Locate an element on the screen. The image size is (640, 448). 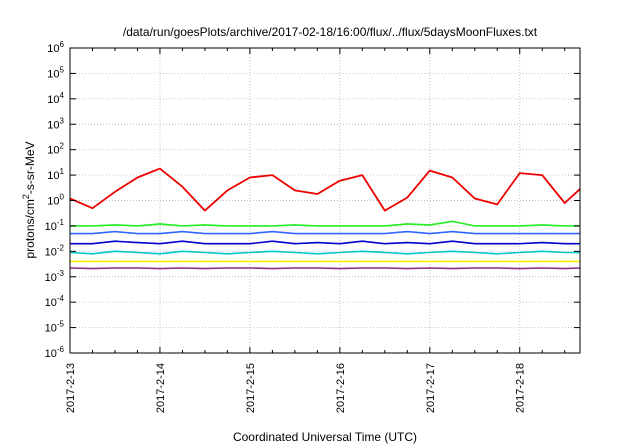
y-tick-label: 10¹ is located at coordinates (55, 174).